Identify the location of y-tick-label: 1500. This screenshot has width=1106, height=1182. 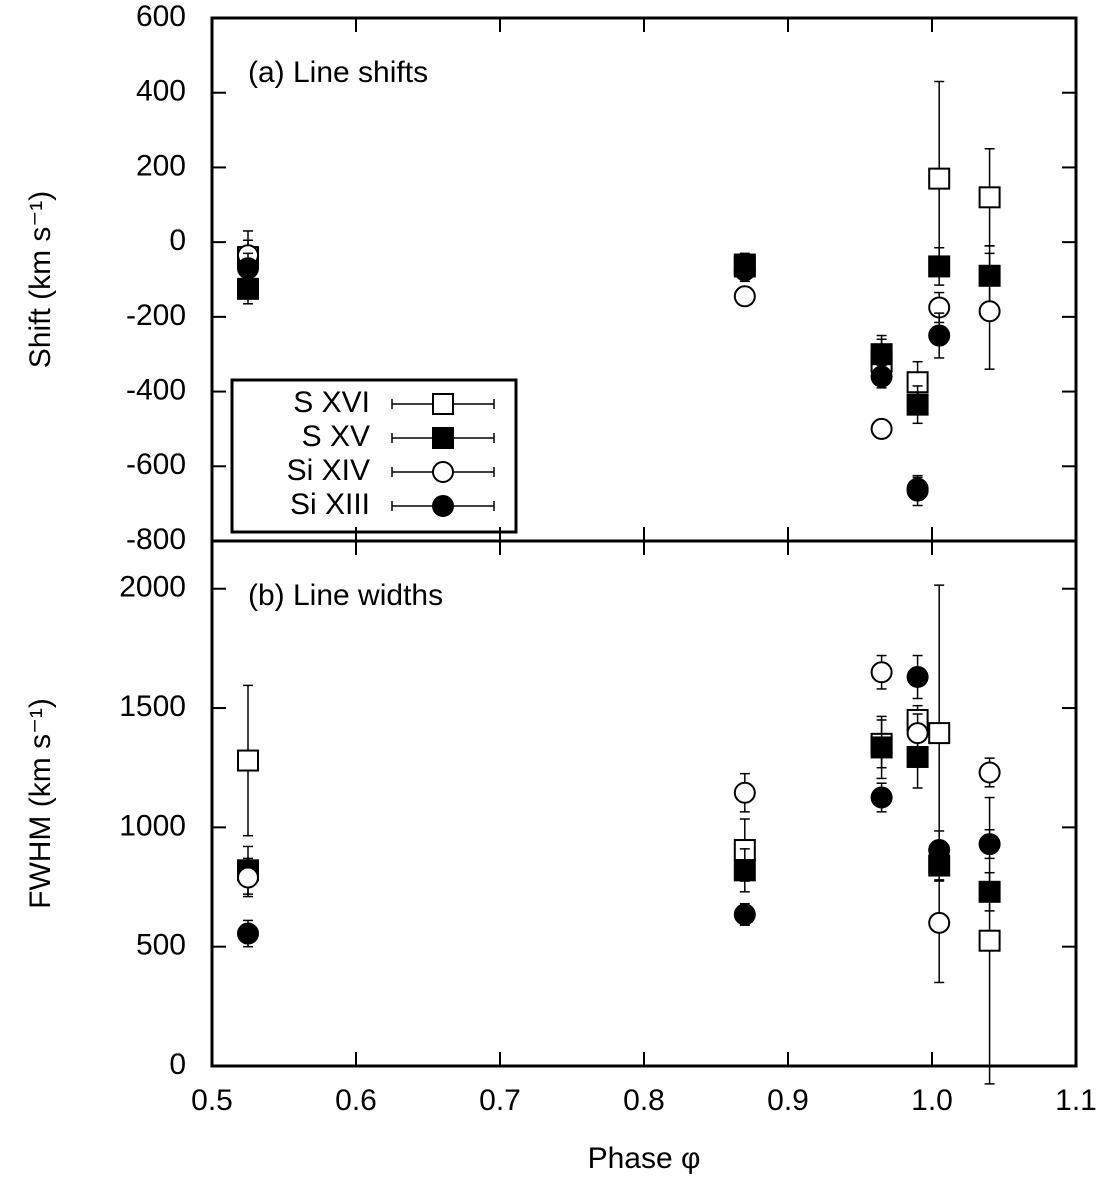
(152, 706).